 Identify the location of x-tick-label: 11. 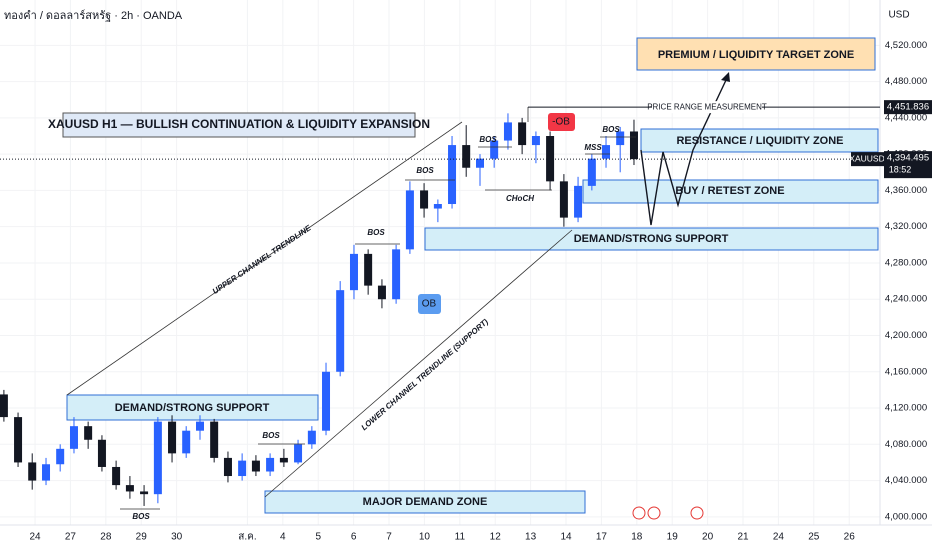
(460, 537).